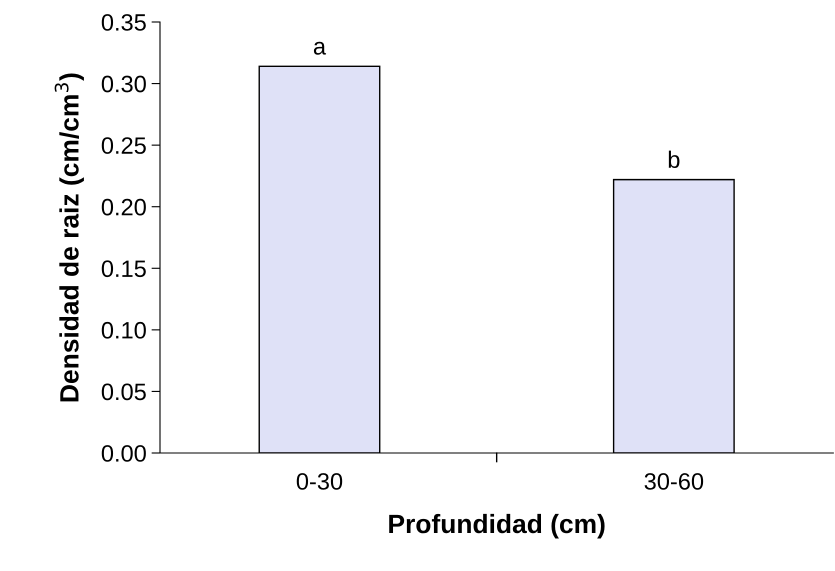  What do you see at coordinates (124, 22) in the screenshot?
I see `y-tick-label: 0.35` at bounding box center [124, 22].